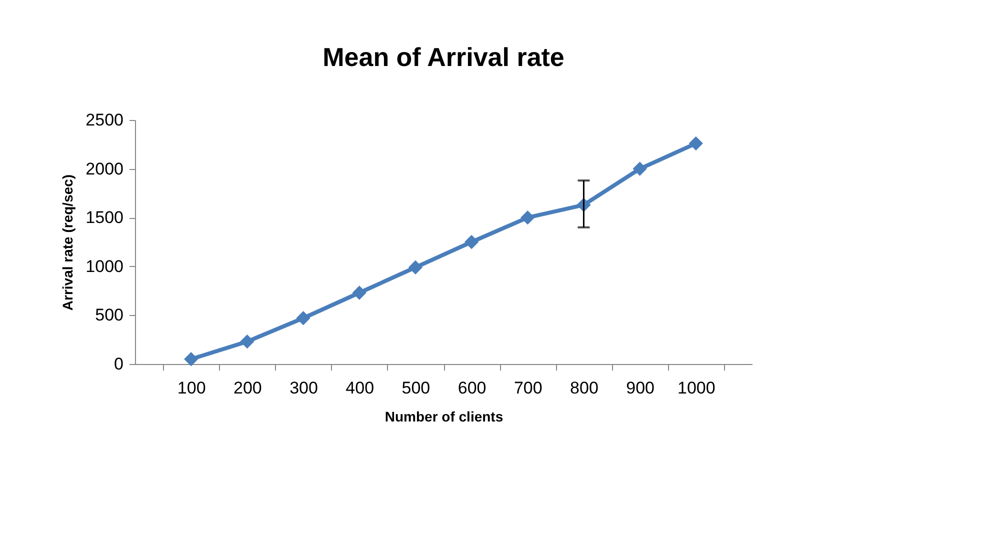 This screenshot has width=984, height=533. What do you see at coordinates (68, 242) in the screenshot?
I see `y-axis-title: Arrival rate (req/sec)` at bounding box center [68, 242].